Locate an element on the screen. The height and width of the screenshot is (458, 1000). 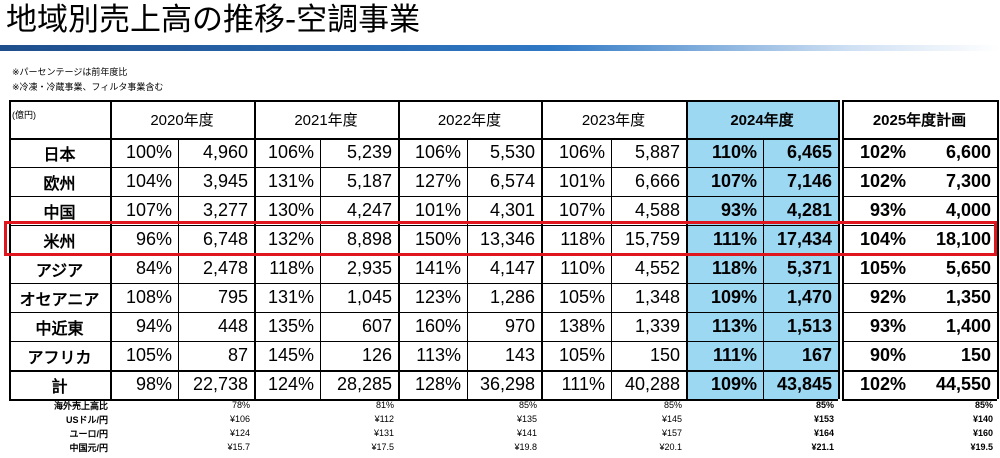
value-cell: 607 is located at coordinates (376, 326).